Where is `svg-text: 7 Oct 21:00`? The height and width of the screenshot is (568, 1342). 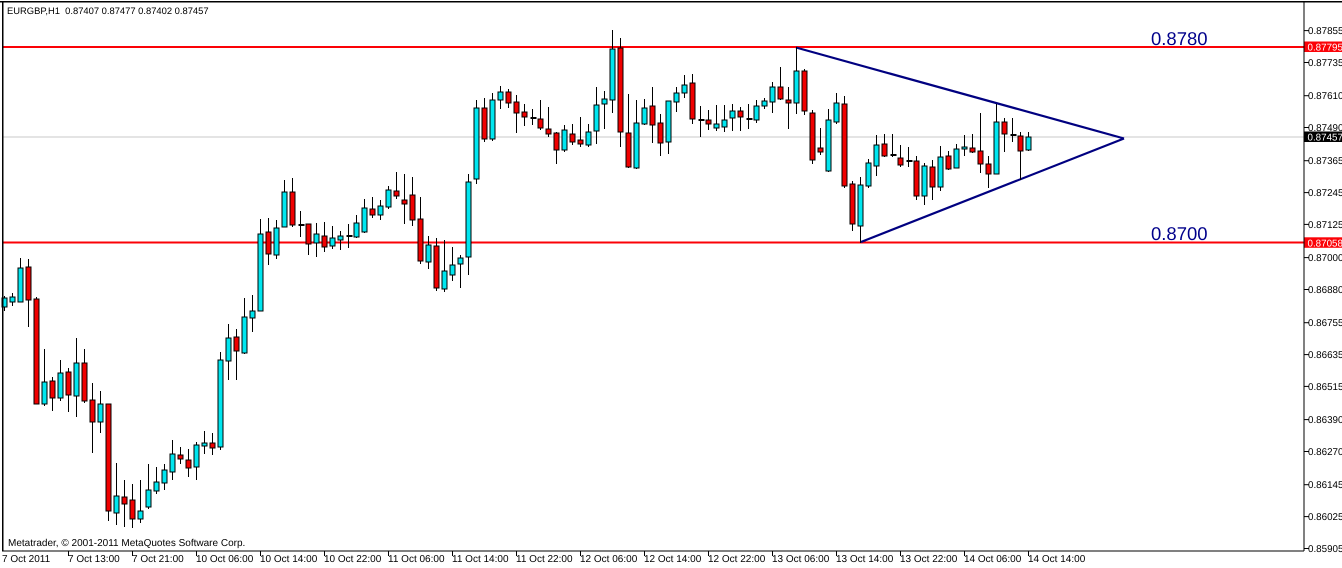
svg-text: 7 Oct 21:00 is located at coordinates (158, 559).